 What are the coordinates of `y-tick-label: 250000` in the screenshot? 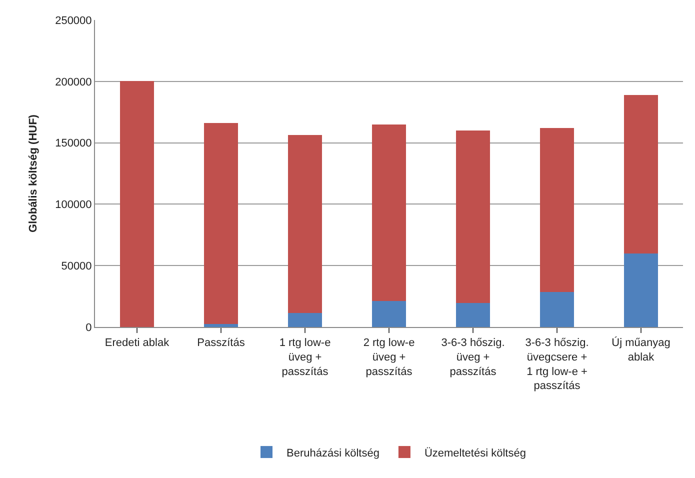 It's located at (73, 20).